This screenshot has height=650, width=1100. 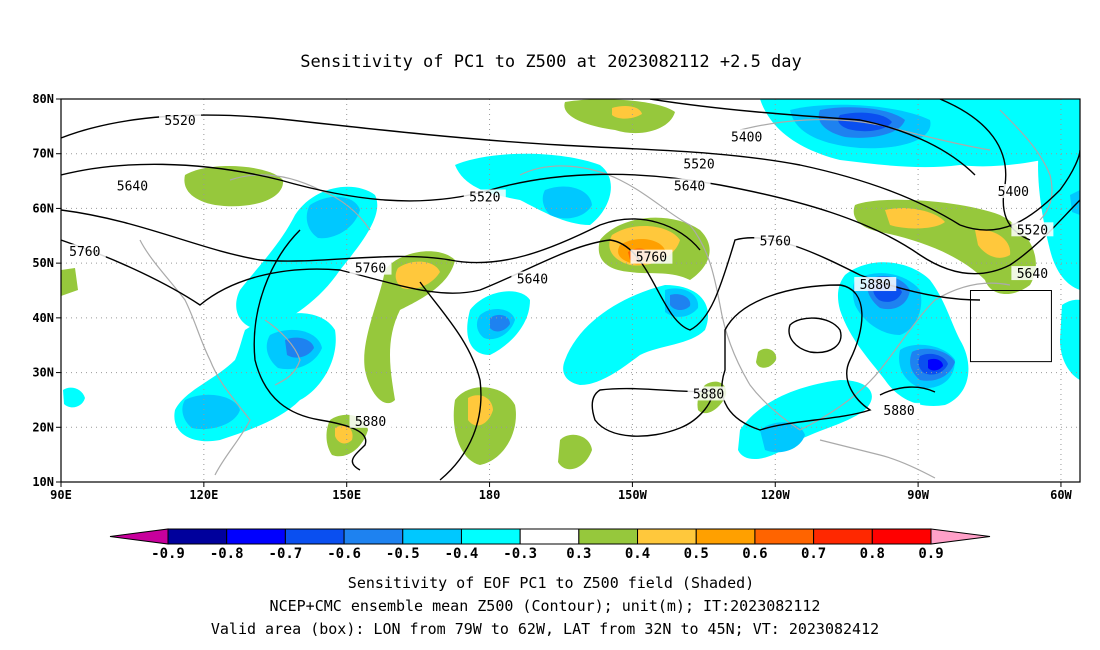 What do you see at coordinates (796, 357) in the screenshot?
I see `contour-5880-d` at bounding box center [796, 357].